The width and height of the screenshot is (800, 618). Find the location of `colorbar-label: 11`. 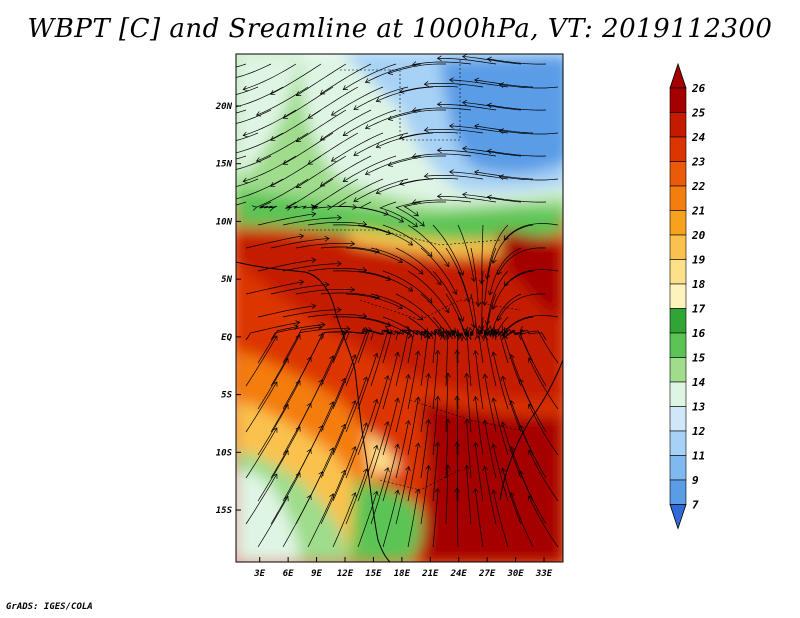

colorbar-label: 11 is located at coordinates (698, 456).